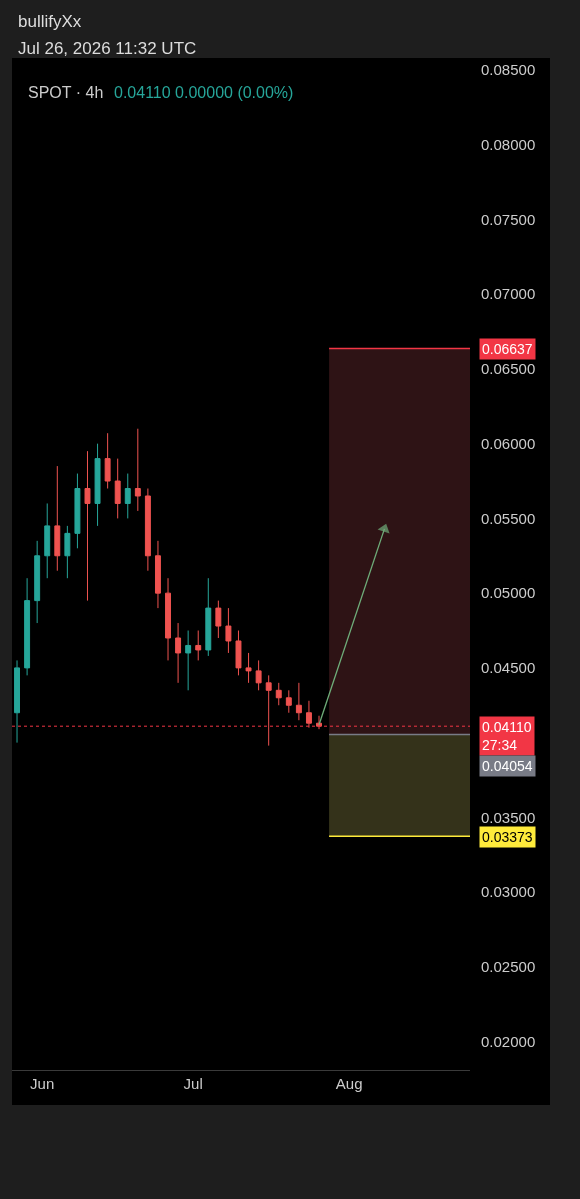 The width and height of the screenshot is (580, 1199). Describe the element at coordinates (508, 892) in the screenshot. I see `y-tick-label: 0.03000` at that location.